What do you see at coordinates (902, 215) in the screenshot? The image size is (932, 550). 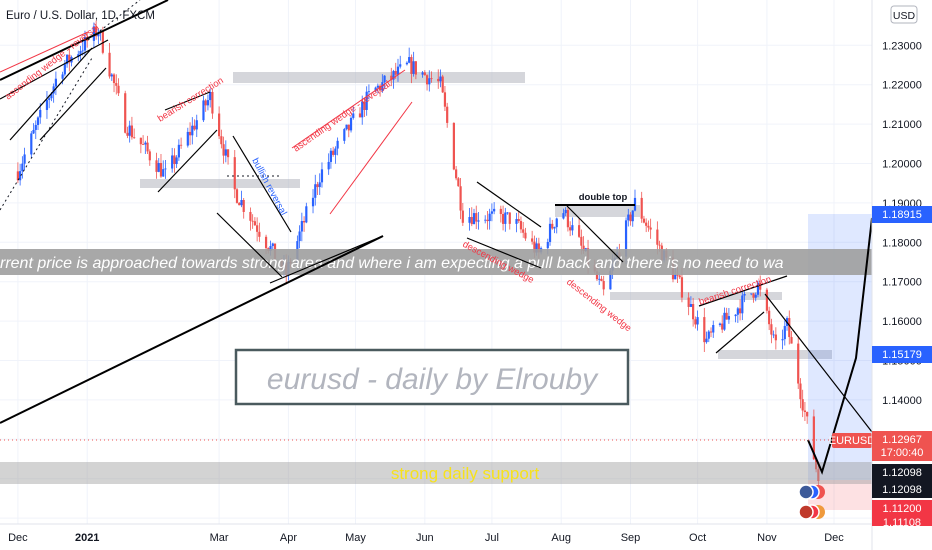 I see `svg-text: 1.18915` at bounding box center [902, 215].